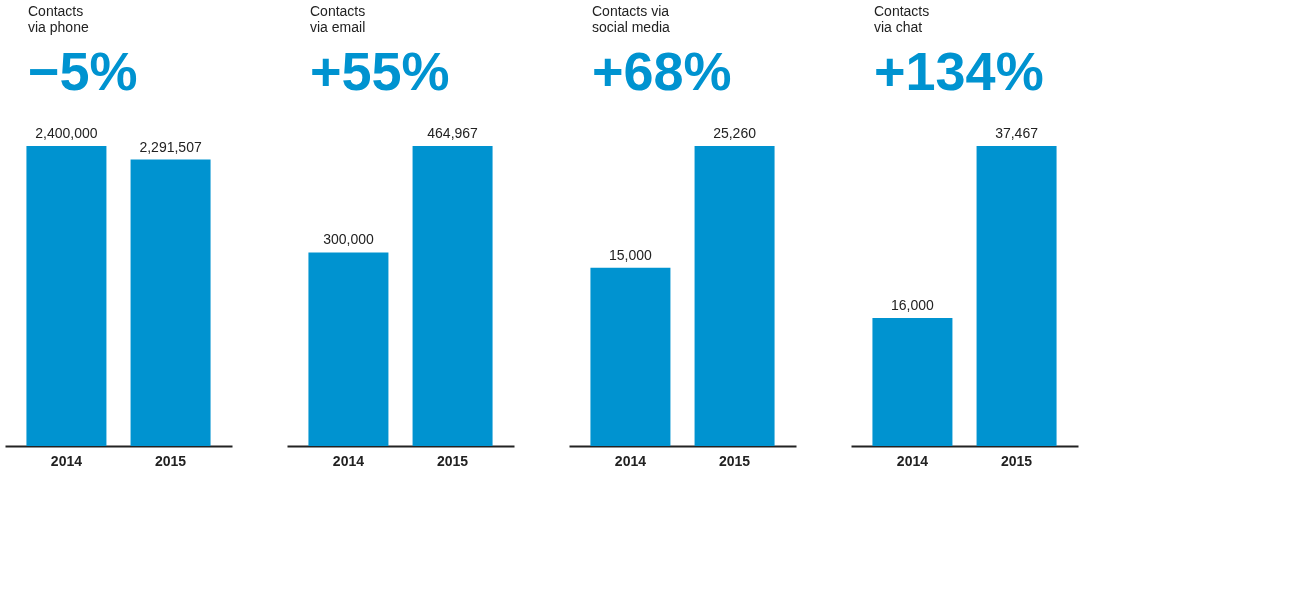 This screenshot has width=1307, height=603. I want to click on data-label: 15,000, so click(631, 254).